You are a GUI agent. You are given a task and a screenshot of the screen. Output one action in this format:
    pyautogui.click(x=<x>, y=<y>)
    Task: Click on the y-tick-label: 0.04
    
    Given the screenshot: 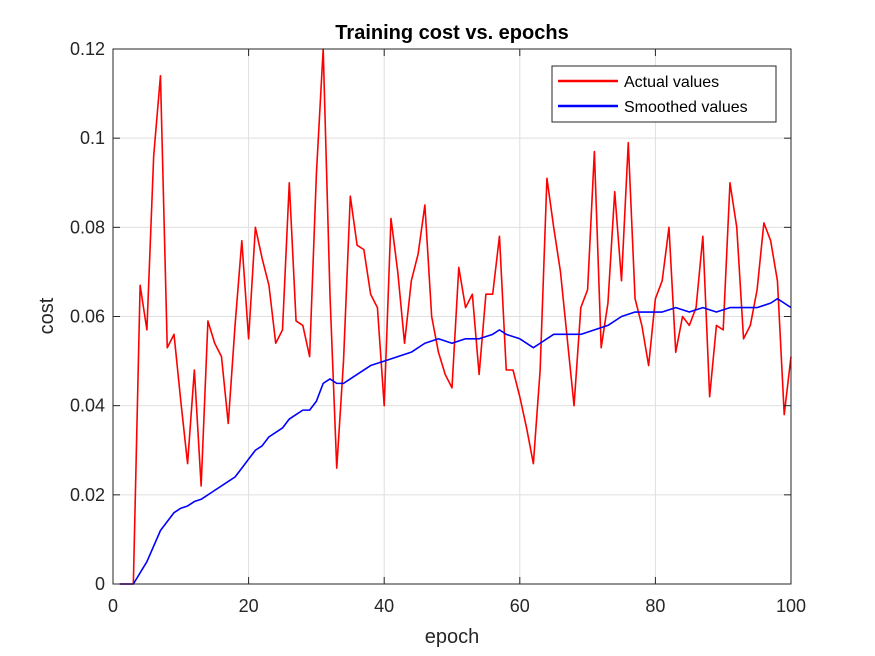 What is the action you would take?
    pyautogui.click(x=87, y=406)
    